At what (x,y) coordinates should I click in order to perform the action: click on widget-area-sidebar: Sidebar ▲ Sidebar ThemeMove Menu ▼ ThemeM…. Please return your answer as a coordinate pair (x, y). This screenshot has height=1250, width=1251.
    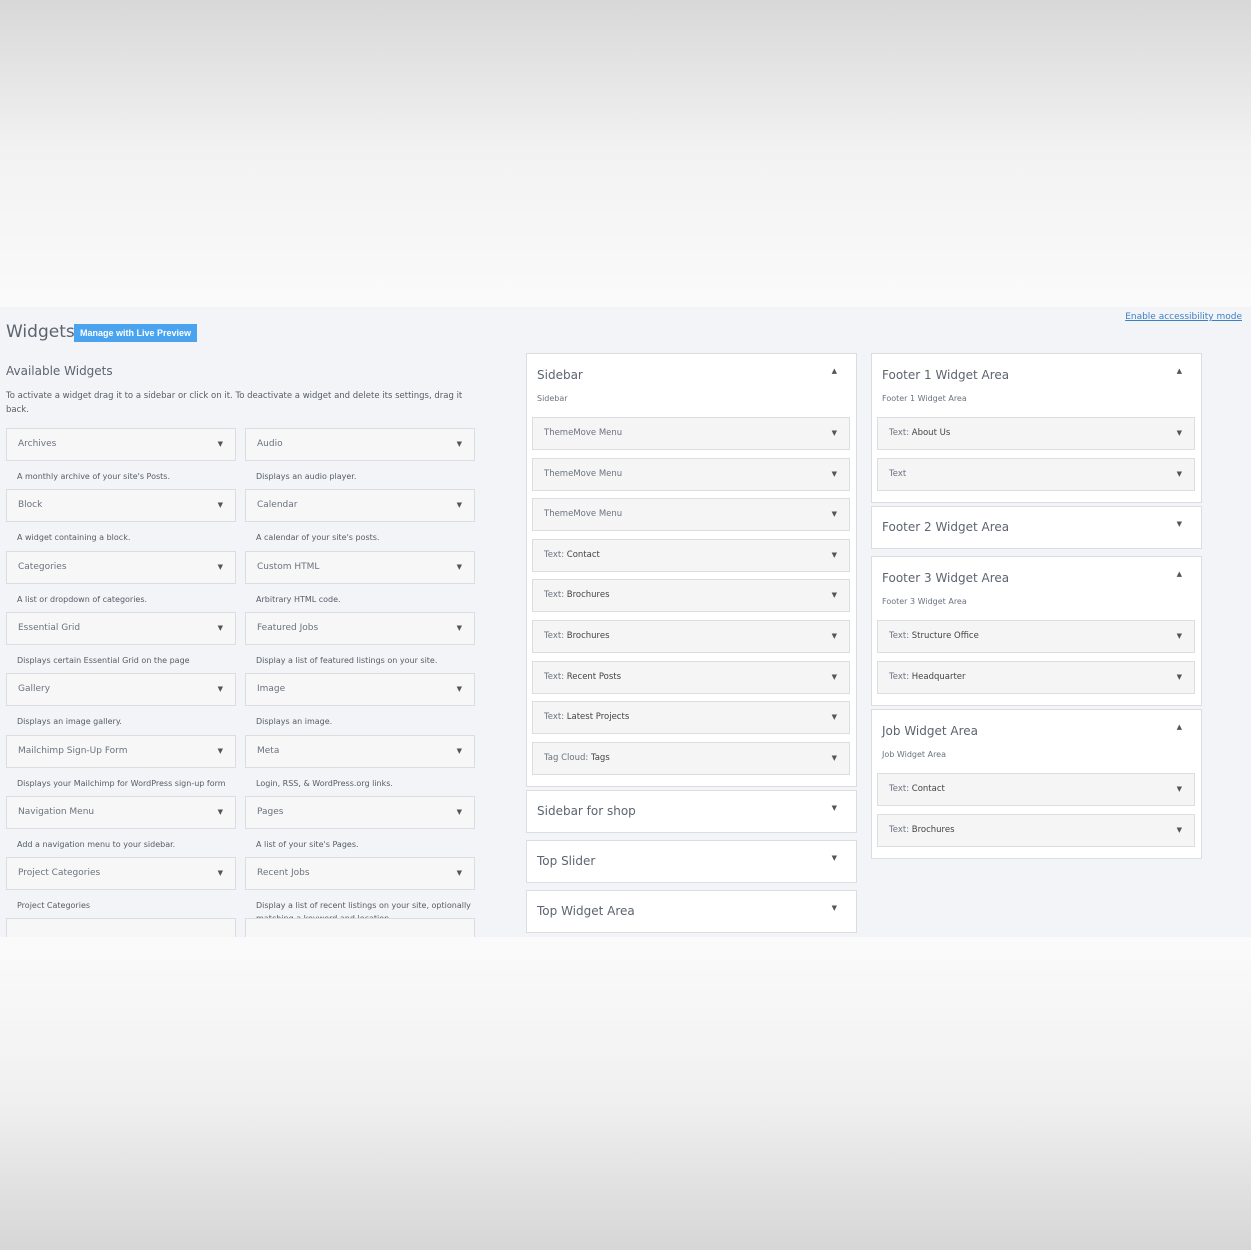
    Looking at the image, I should click on (691, 570).